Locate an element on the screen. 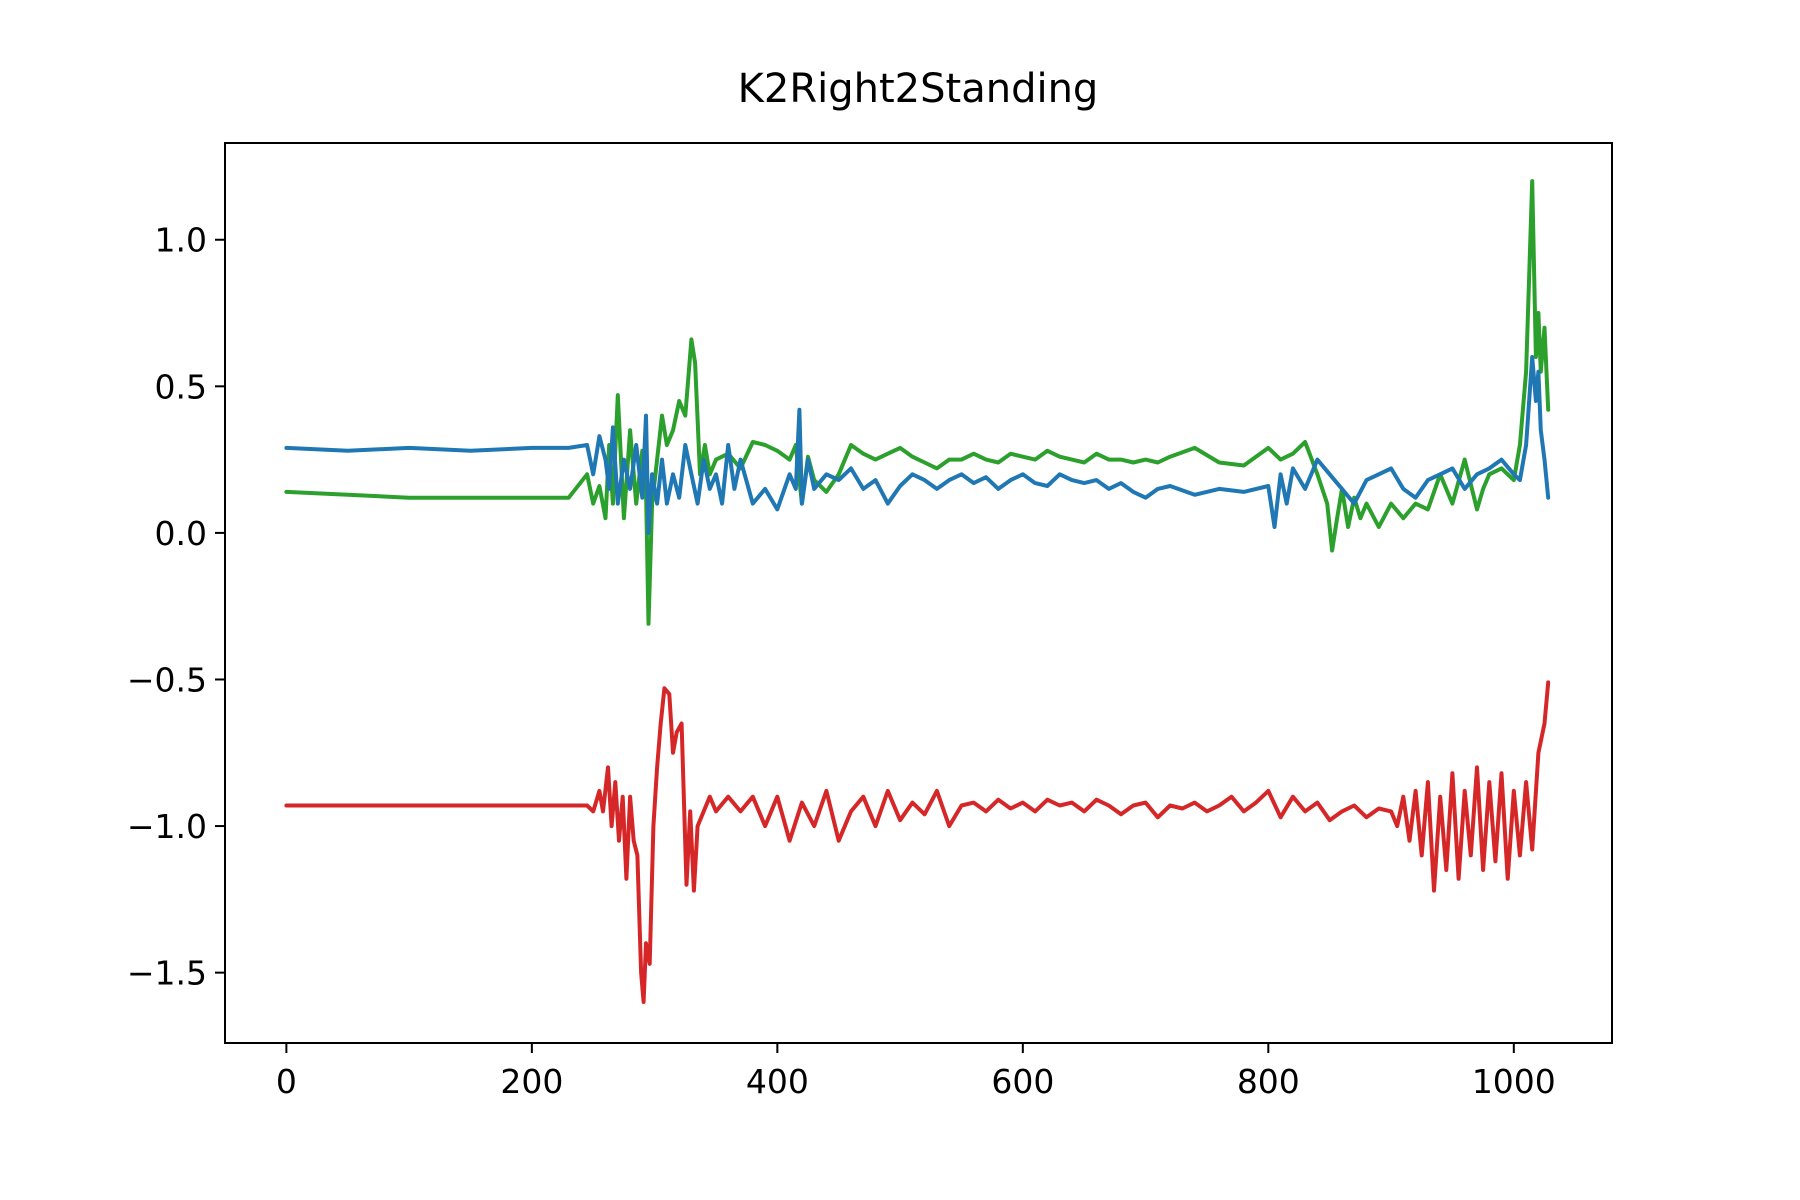 The height and width of the screenshot is (1200, 1800). y-tick-label: 0.5 is located at coordinates (181, 386).